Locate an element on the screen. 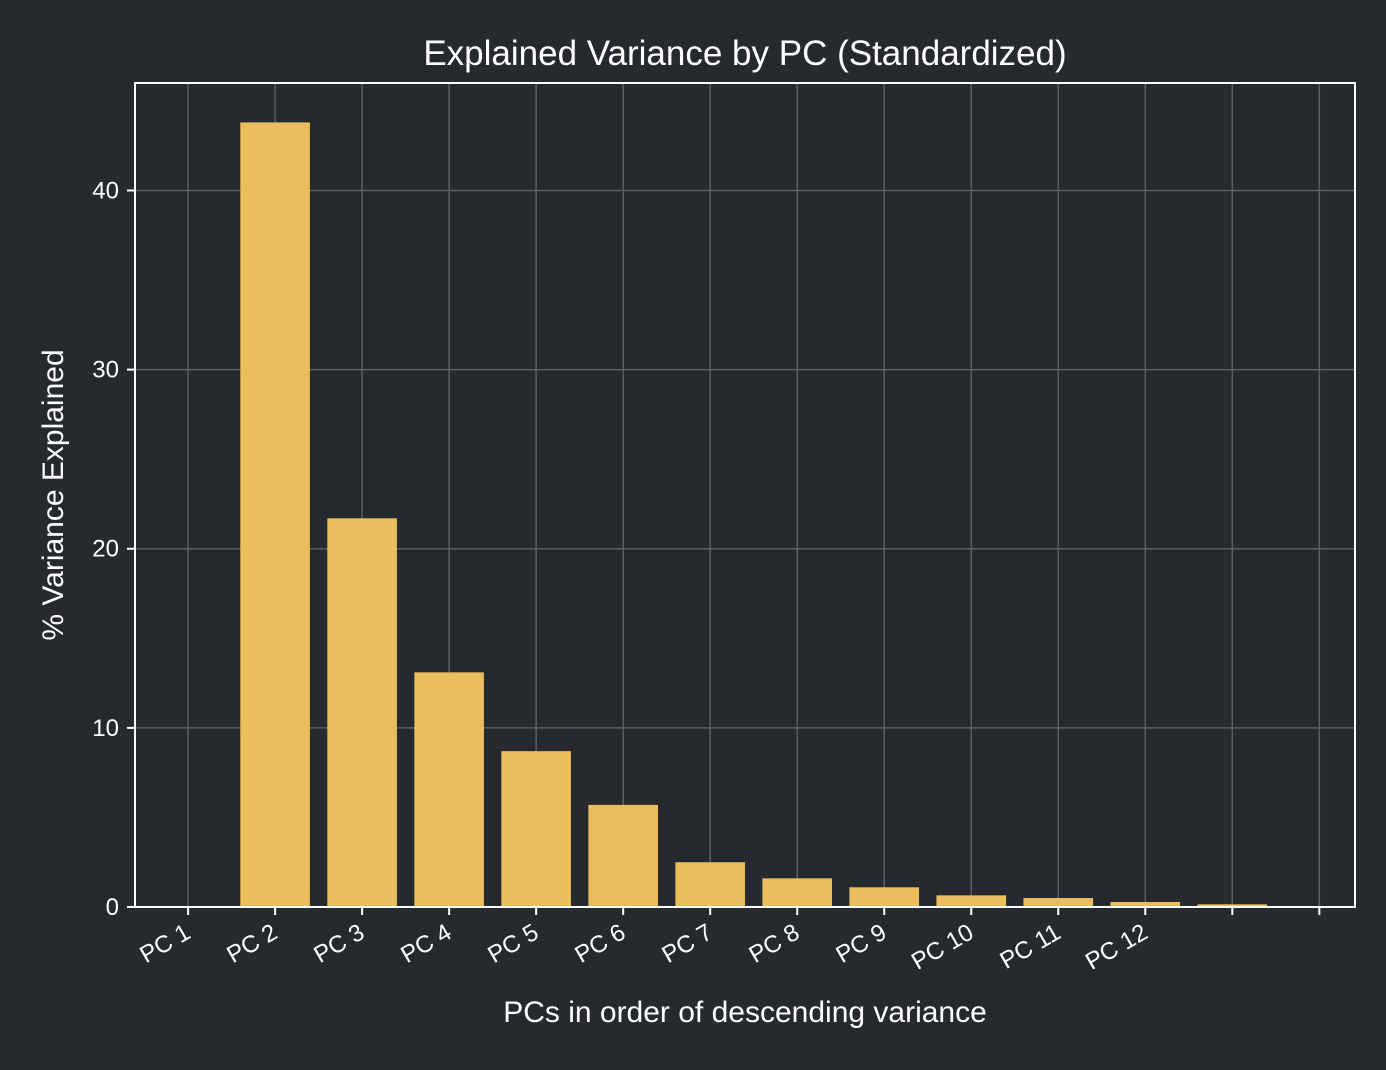 The width and height of the screenshot is (1386, 1070). x-tick-label: PC 7 is located at coordinates (687, 944).